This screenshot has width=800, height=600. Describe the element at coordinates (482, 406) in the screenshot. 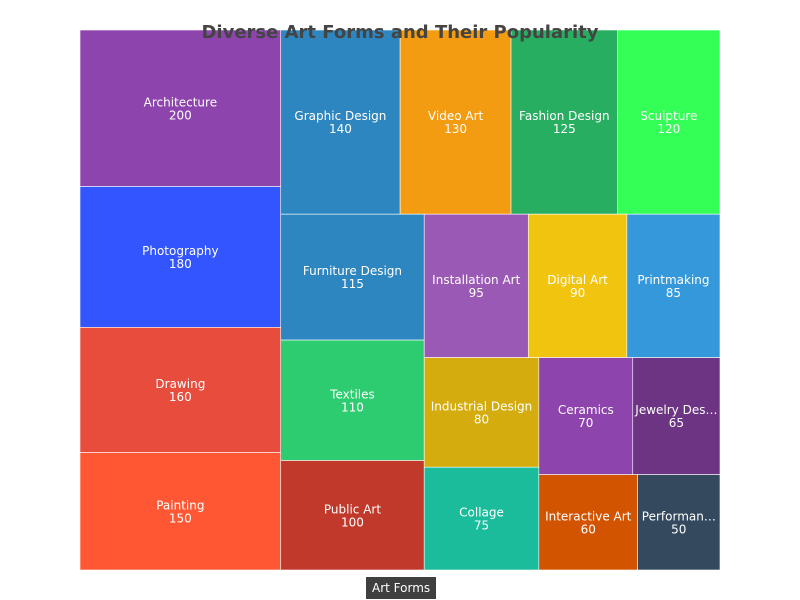

I see `treemap-label: Industrial Design` at that location.